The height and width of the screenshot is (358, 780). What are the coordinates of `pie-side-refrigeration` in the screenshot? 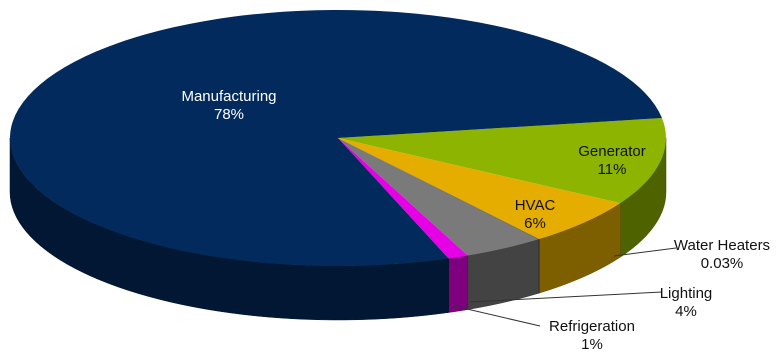 It's located at (458, 284).